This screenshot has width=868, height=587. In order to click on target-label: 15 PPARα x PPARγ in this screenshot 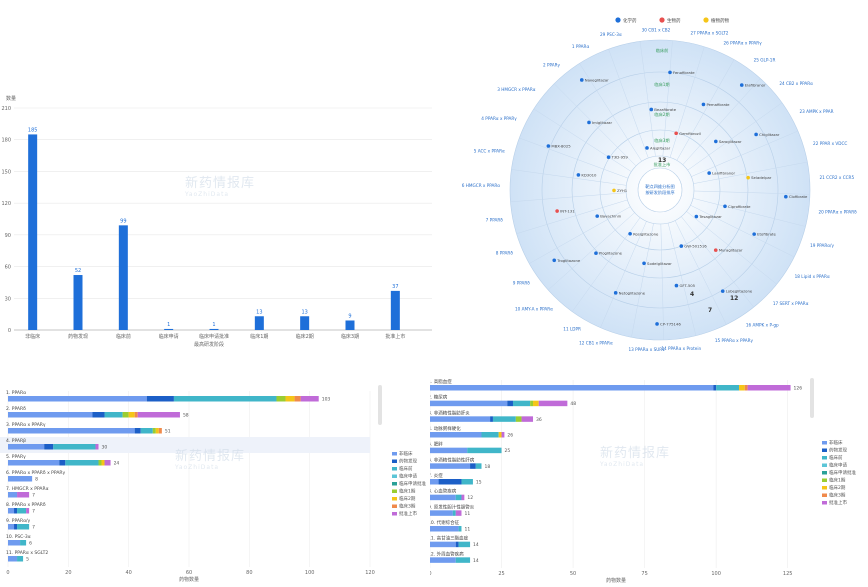, I will do `click(734, 340)`.